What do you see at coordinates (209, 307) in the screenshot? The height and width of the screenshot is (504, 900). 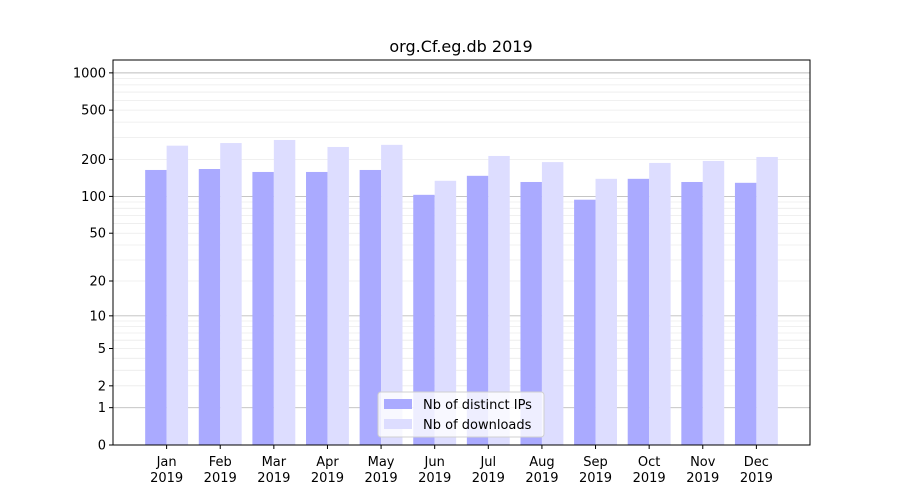 I see `bar-ips-feb` at bounding box center [209, 307].